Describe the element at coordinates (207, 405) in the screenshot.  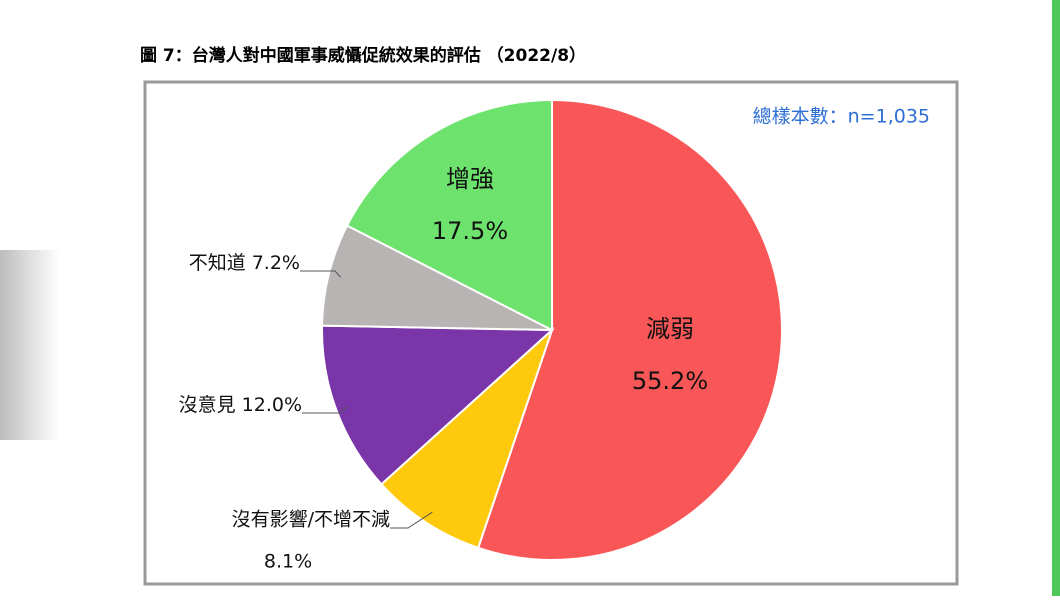
I see `slice-label: 沒意見` at that location.